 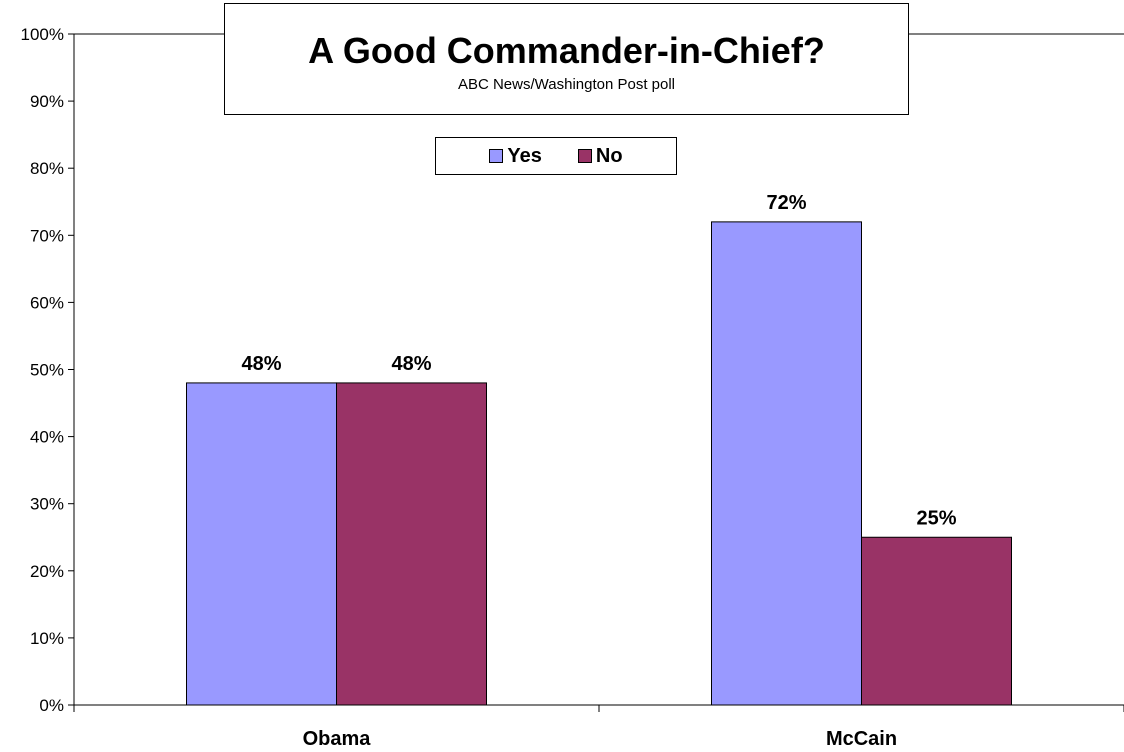 I want to click on y-tick-label: 100%, so click(x=42, y=34).